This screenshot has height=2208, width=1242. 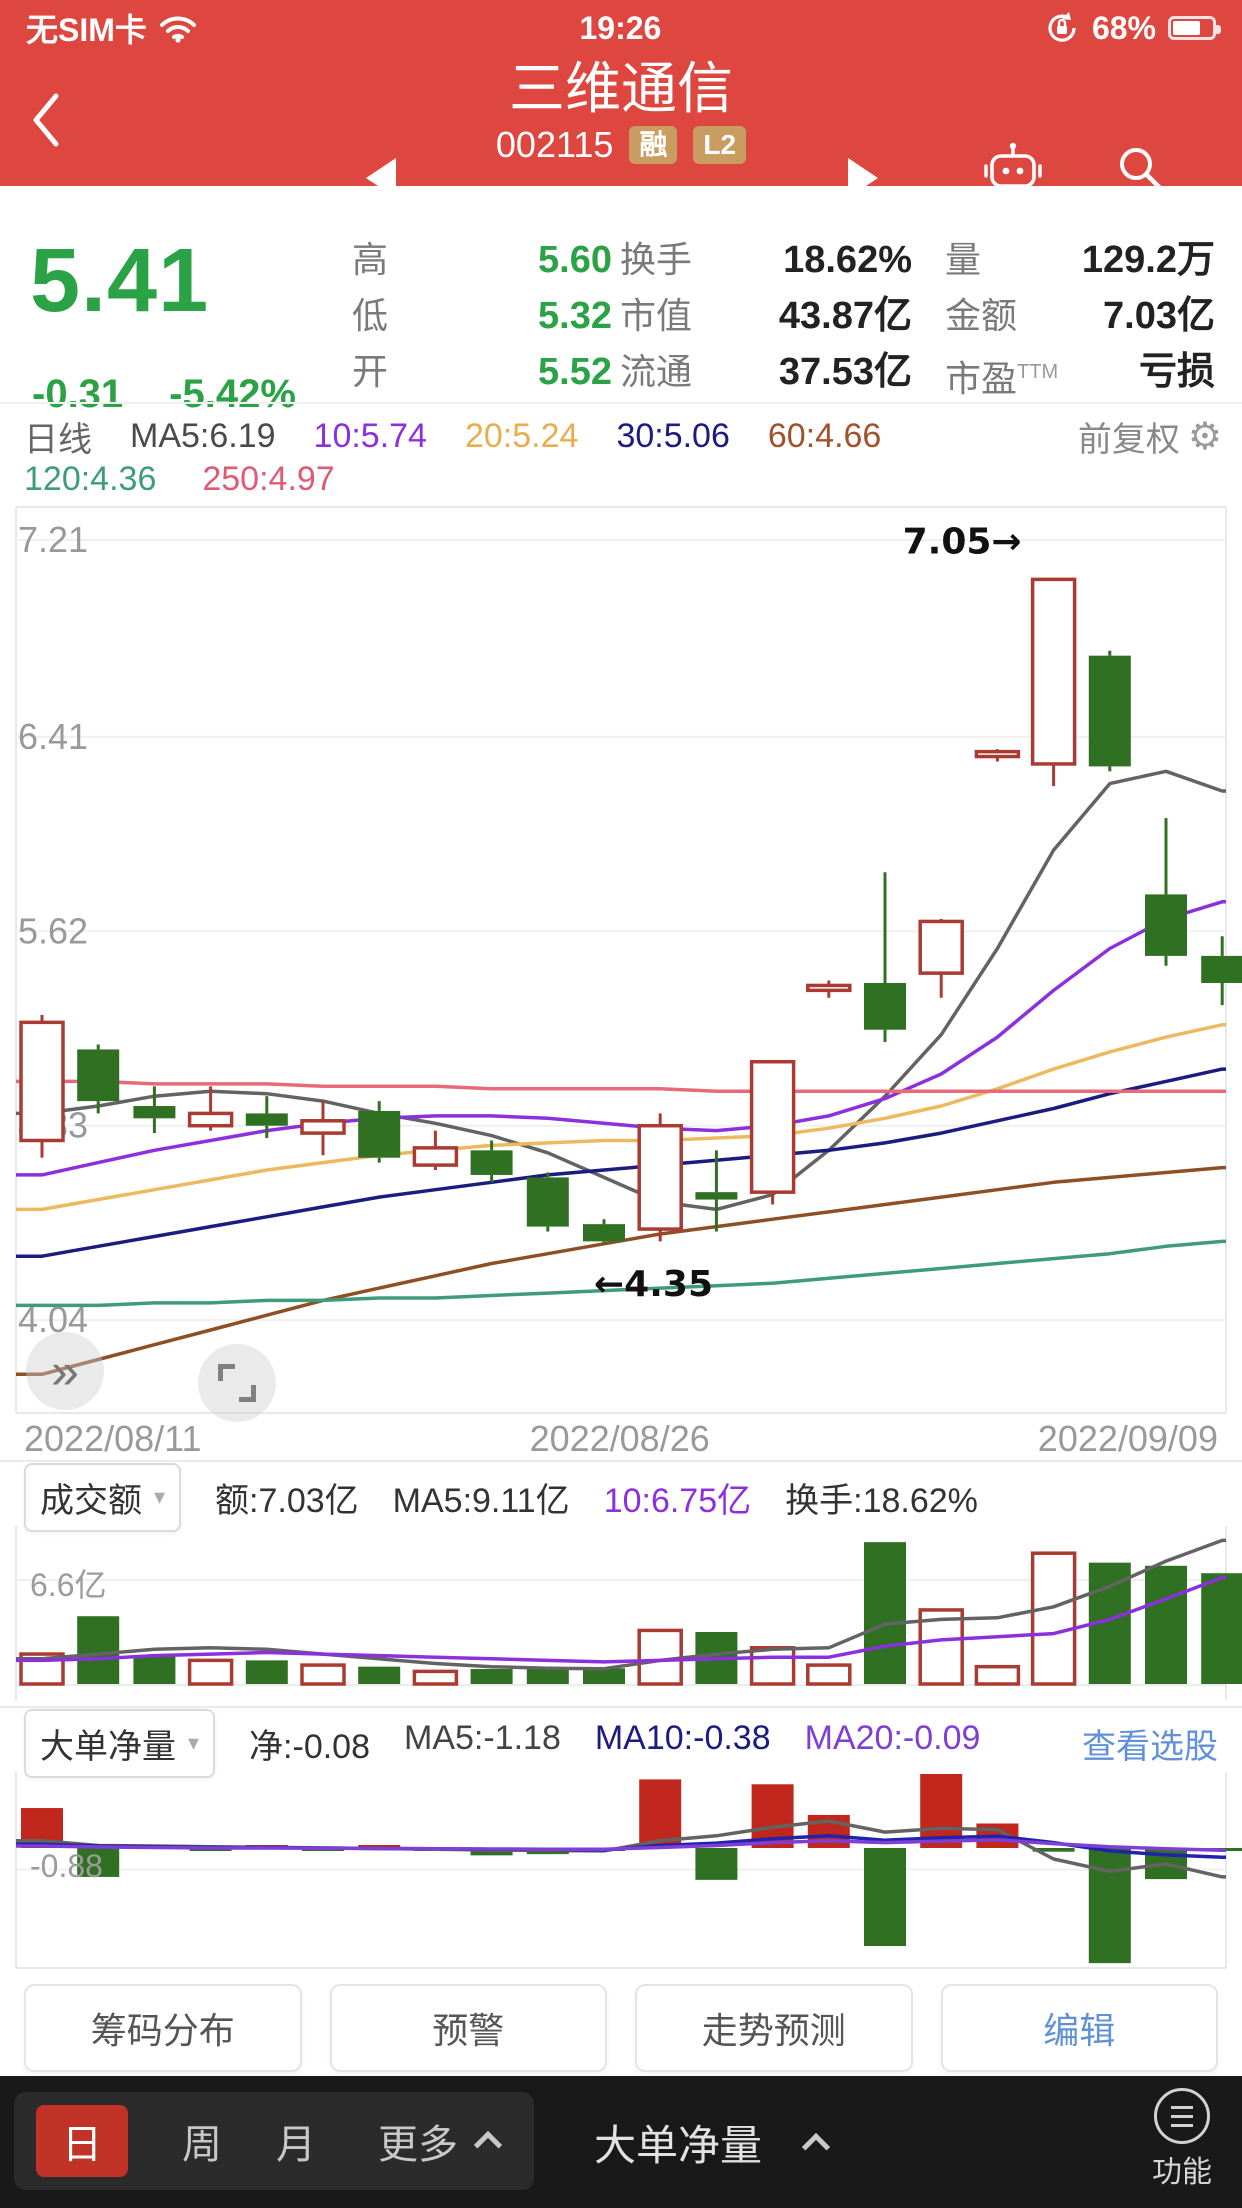 I want to click on stat-value: 5.32, so click(x=575, y=316).